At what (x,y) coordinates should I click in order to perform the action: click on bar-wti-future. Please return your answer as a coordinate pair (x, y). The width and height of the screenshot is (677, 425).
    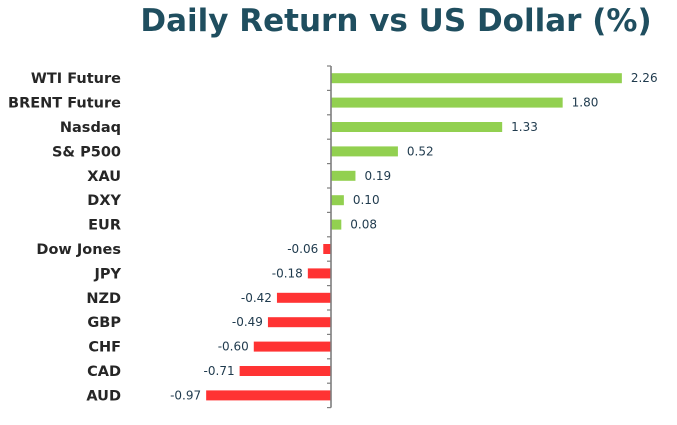
    Looking at the image, I should click on (476, 78).